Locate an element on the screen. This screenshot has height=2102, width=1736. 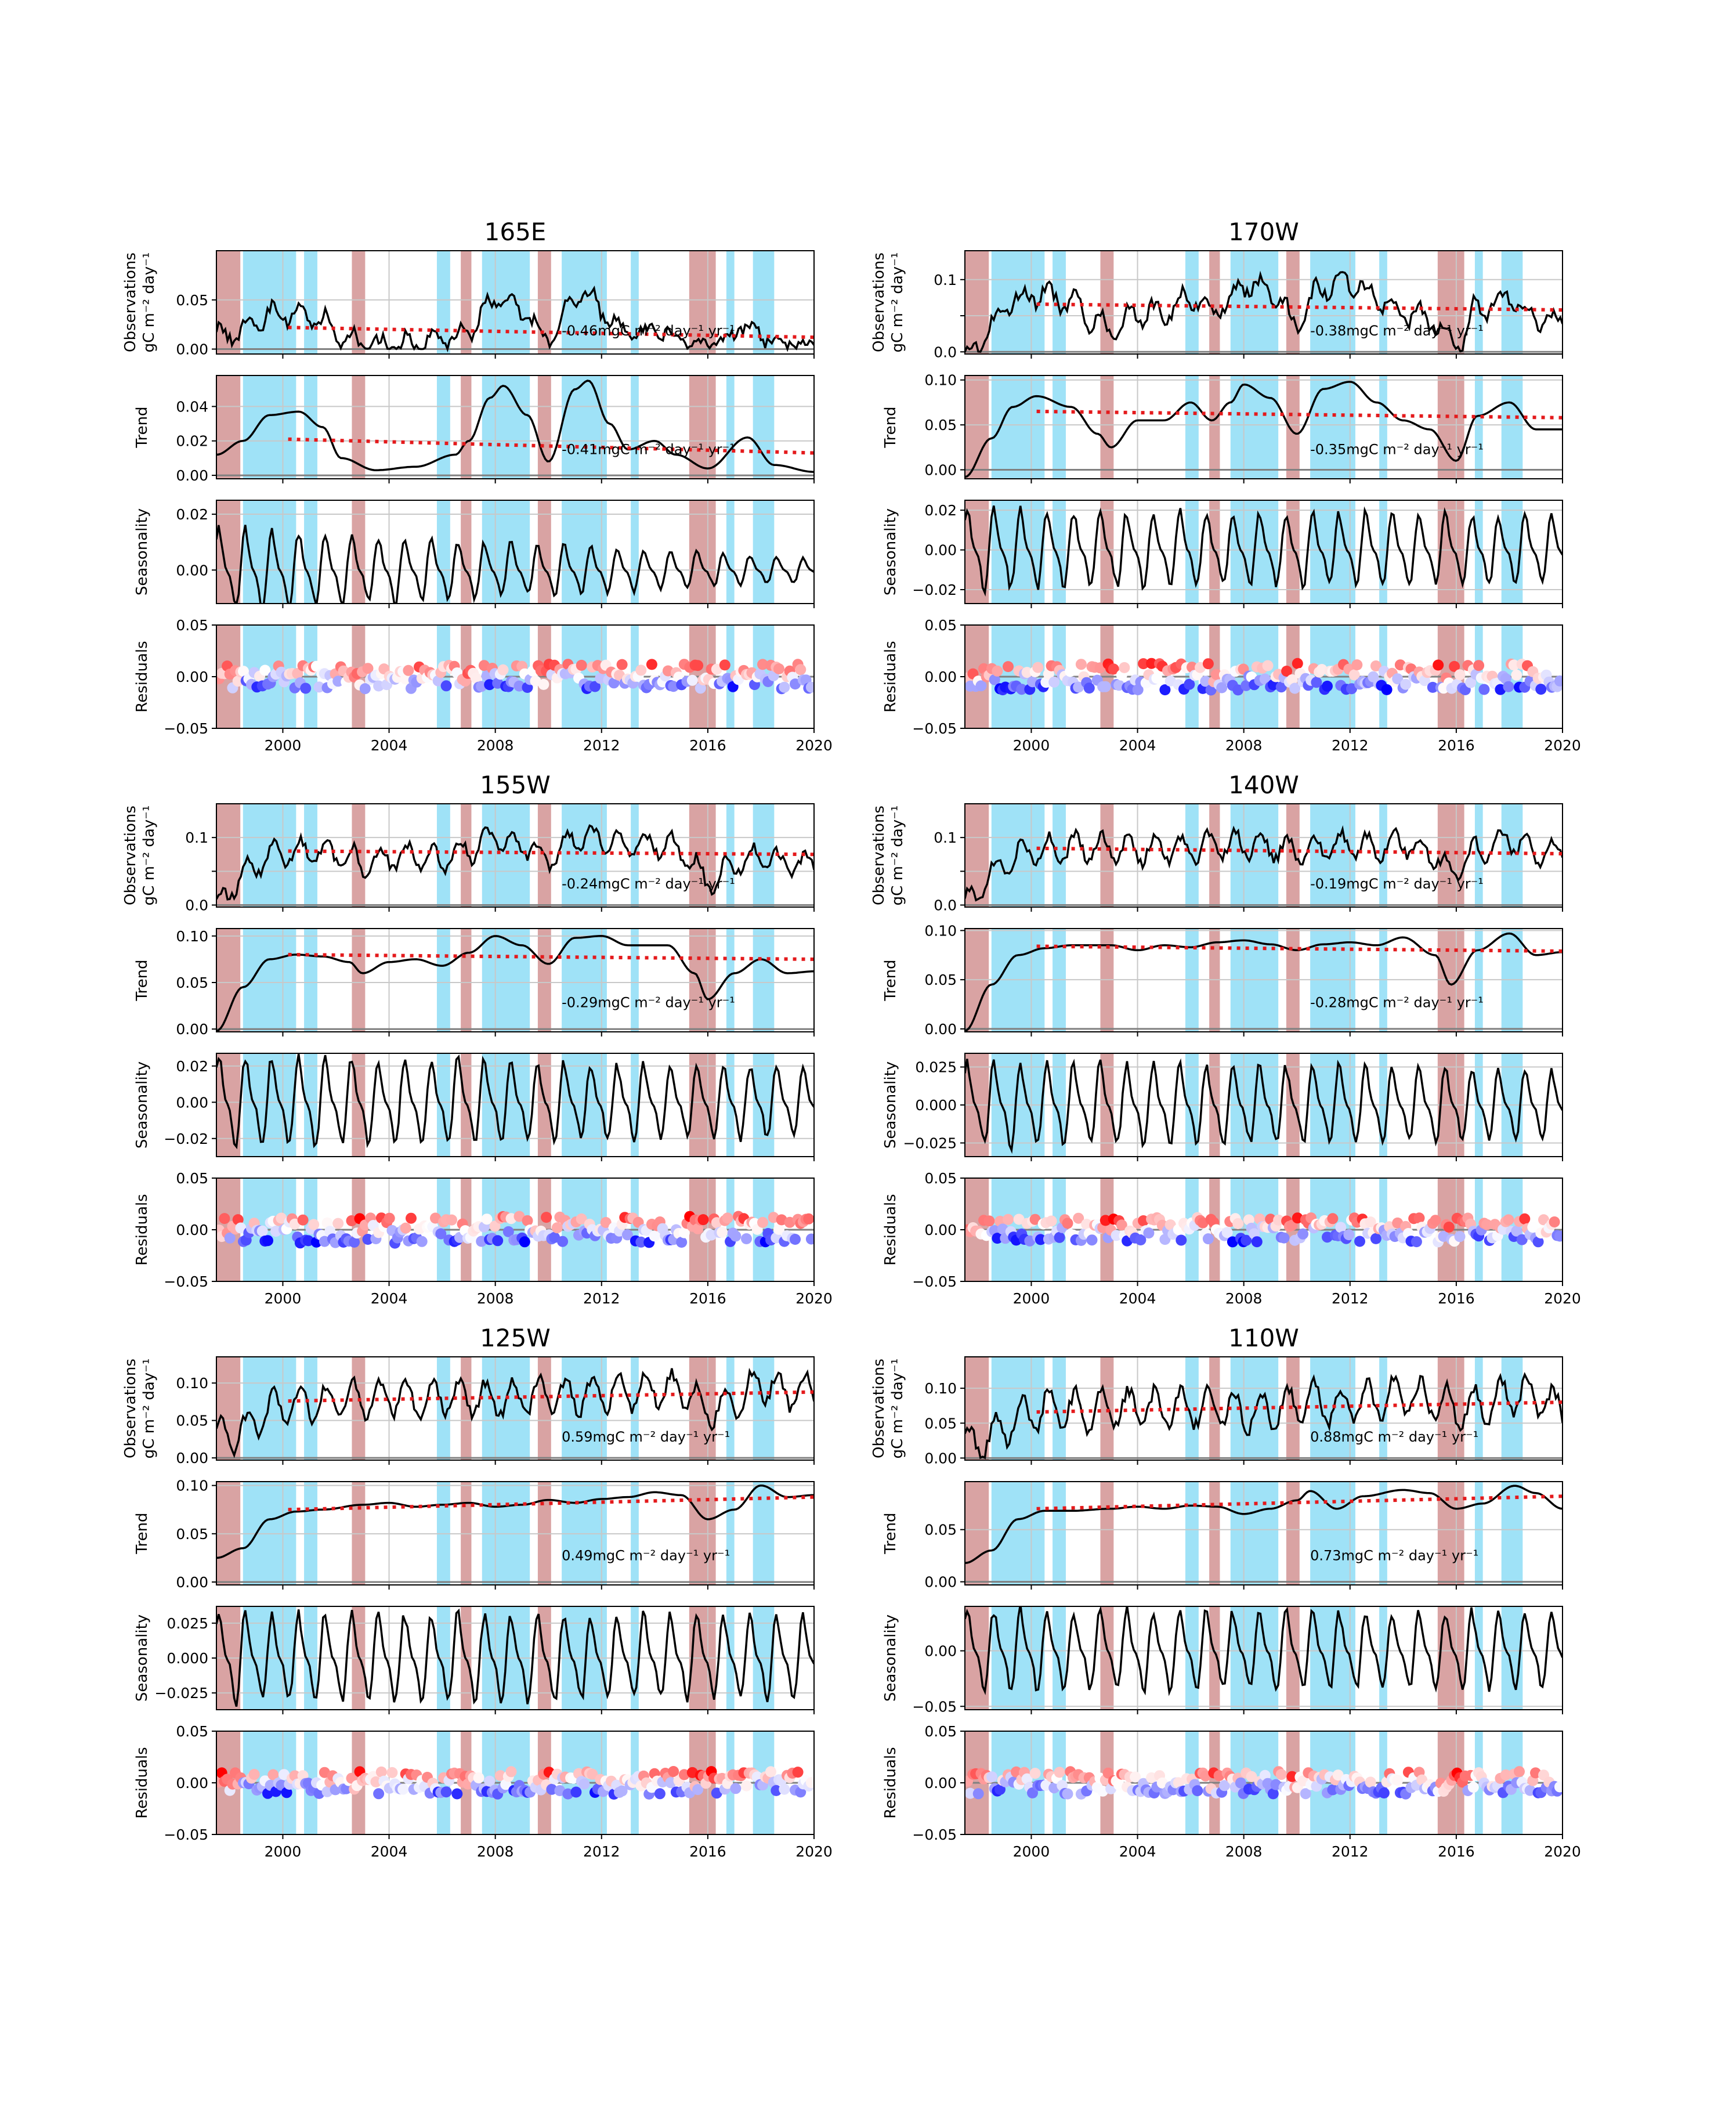
obs-plot-area is located at coordinates (515, 302).